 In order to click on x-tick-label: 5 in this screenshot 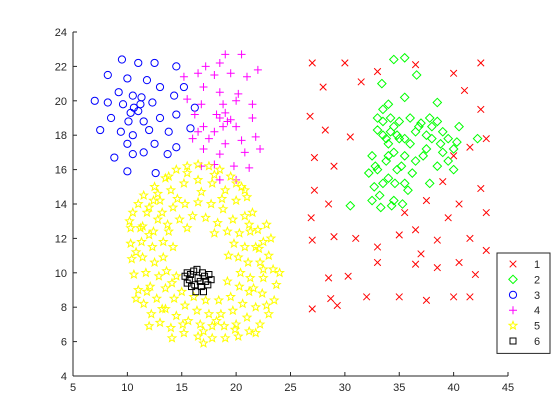, I will do `click(73, 388)`.